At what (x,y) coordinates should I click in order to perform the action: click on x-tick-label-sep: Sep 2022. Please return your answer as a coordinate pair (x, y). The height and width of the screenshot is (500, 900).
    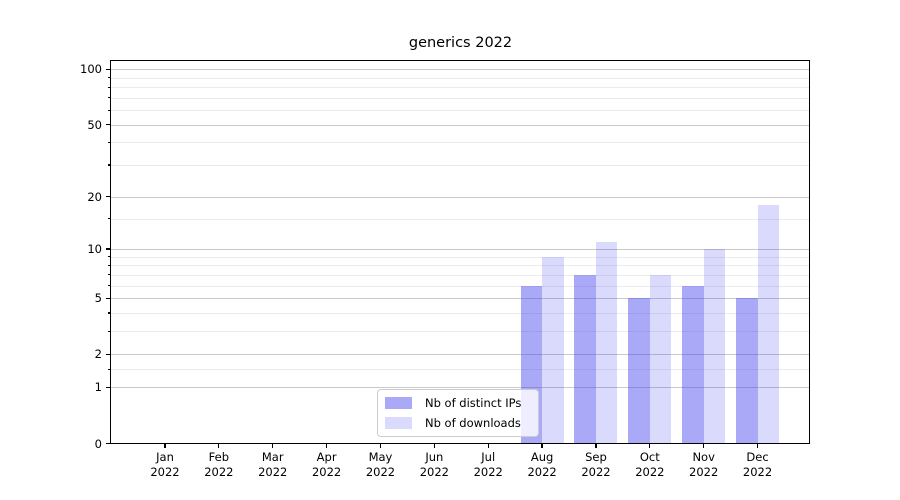
    Looking at the image, I should click on (596, 464).